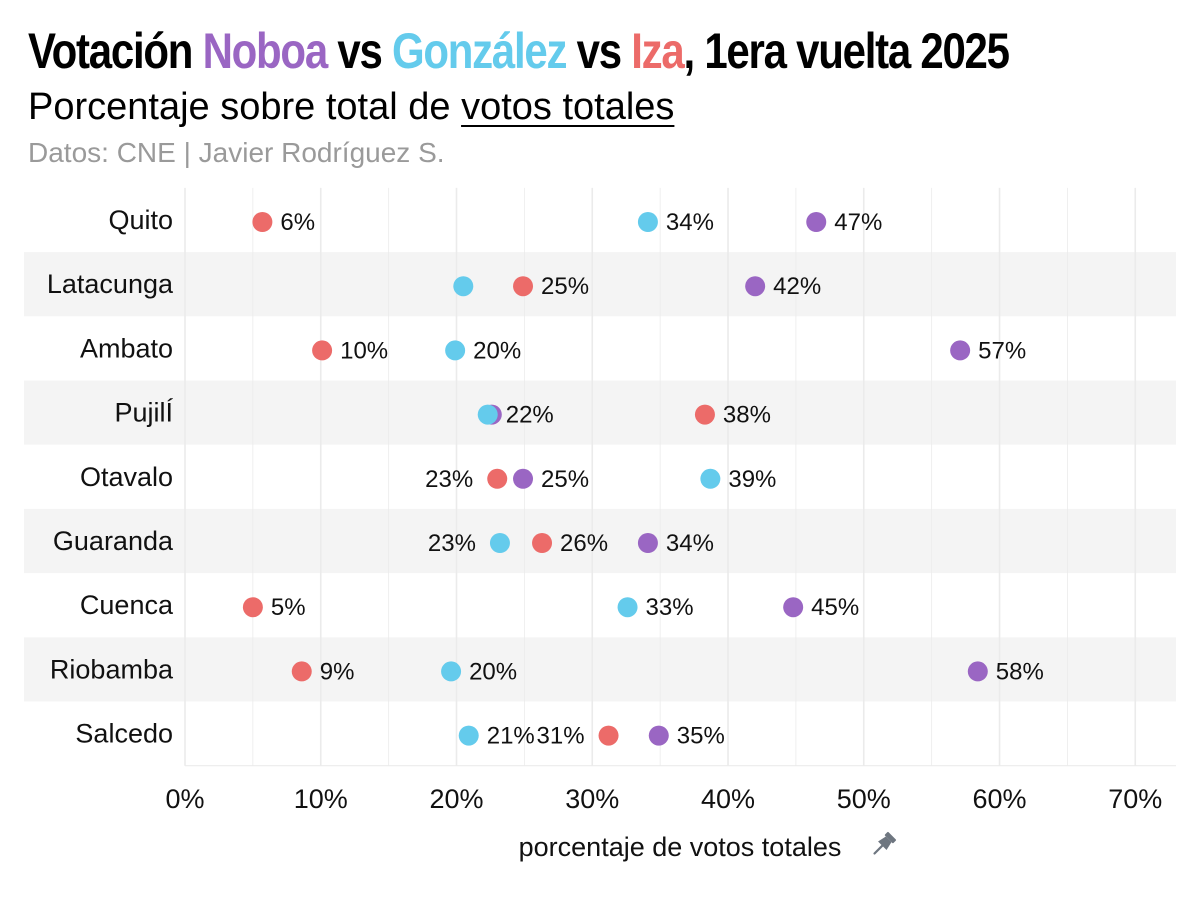 The image size is (1200, 900). What do you see at coordinates (599, 51) in the screenshot?
I see `title-vs-2: vs` at bounding box center [599, 51].